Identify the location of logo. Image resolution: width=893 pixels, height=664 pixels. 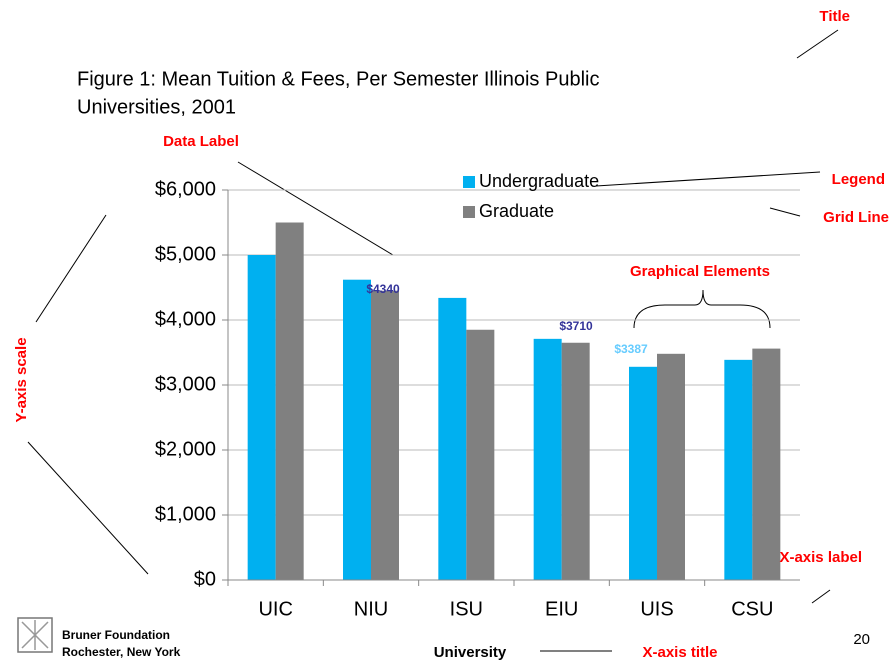
(35, 635).